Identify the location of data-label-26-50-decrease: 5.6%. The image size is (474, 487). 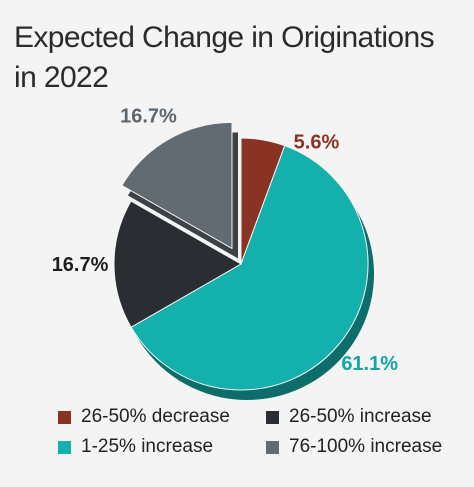
(317, 142).